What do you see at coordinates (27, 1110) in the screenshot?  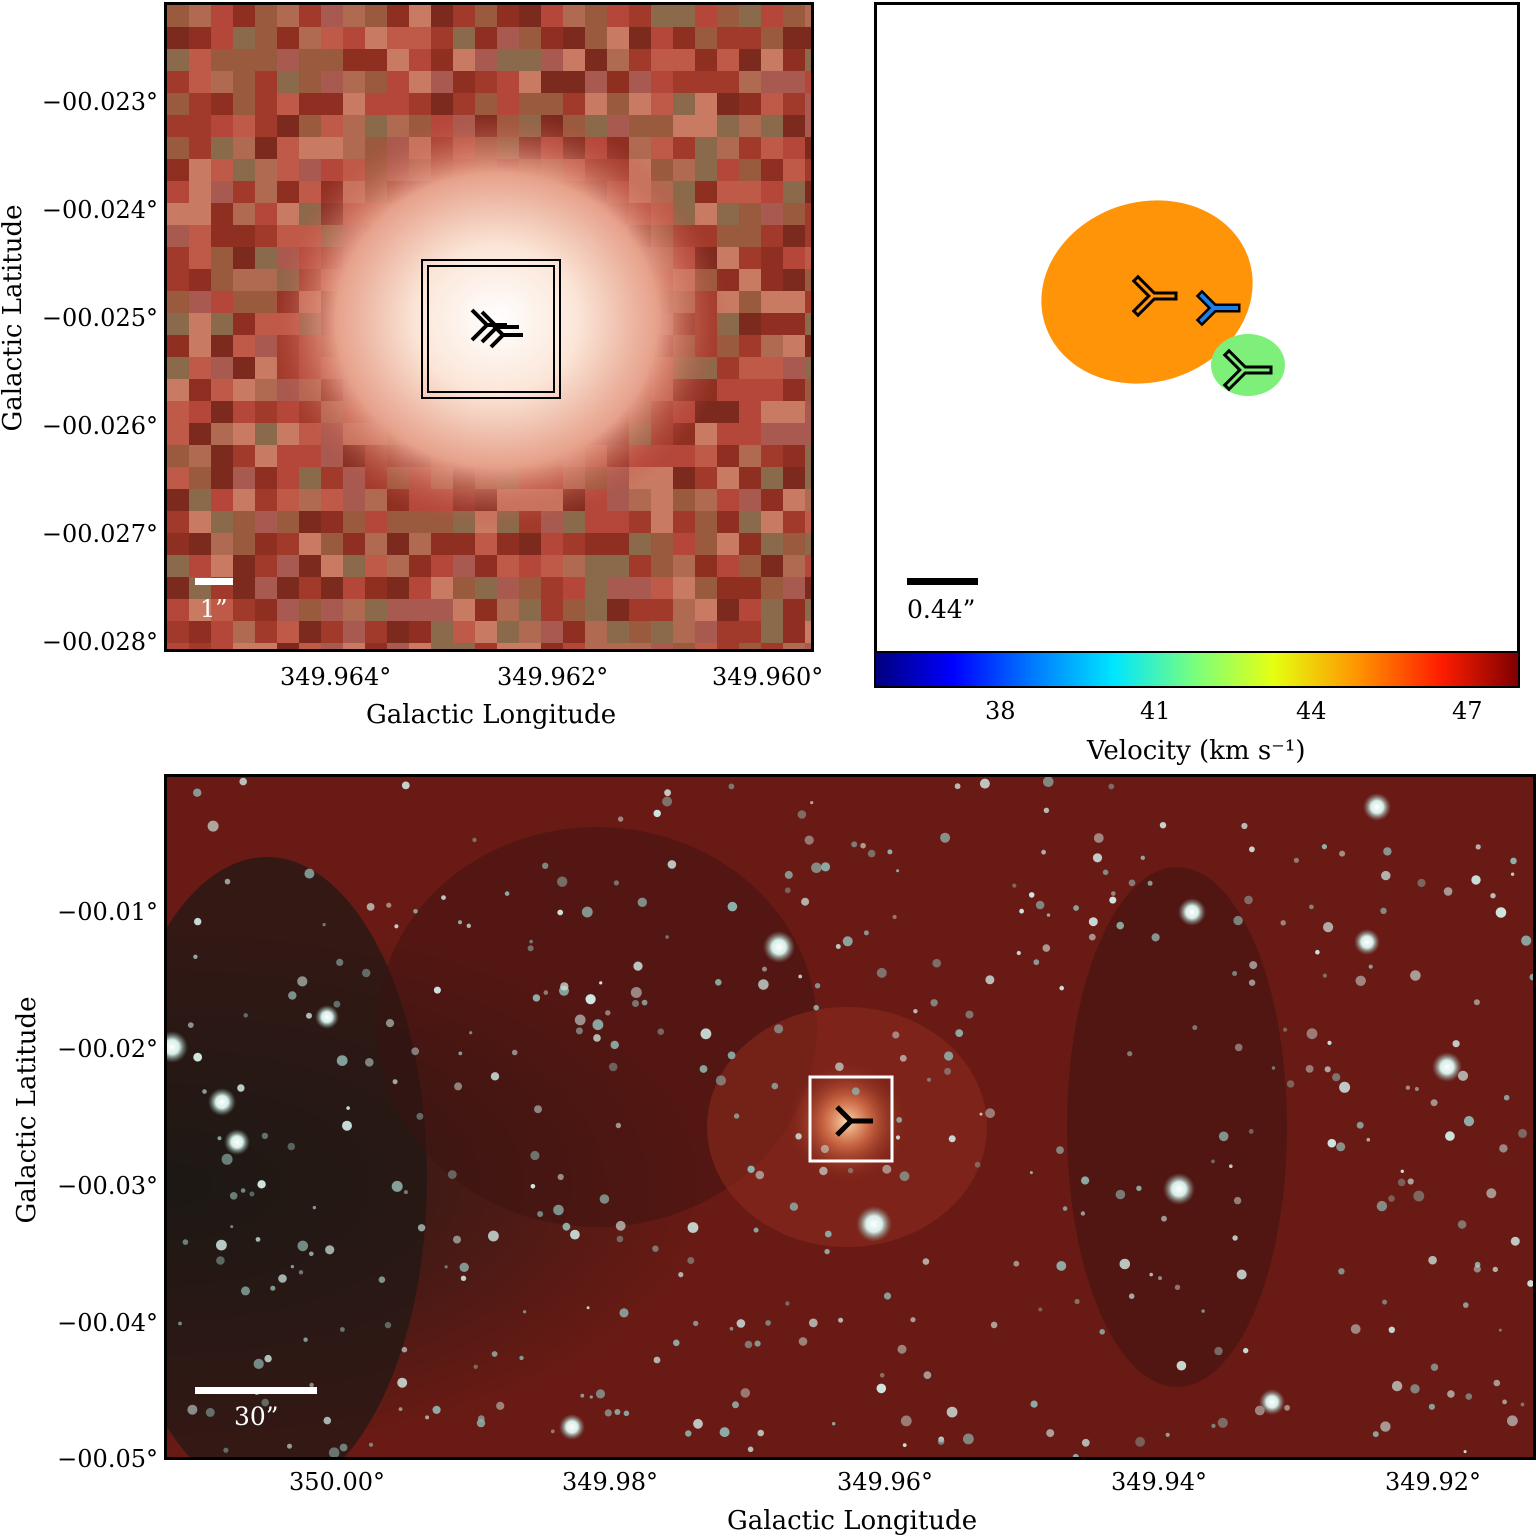 I see `wide-y-axis-title: Galactic Latitude` at bounding box center [27, 1110].